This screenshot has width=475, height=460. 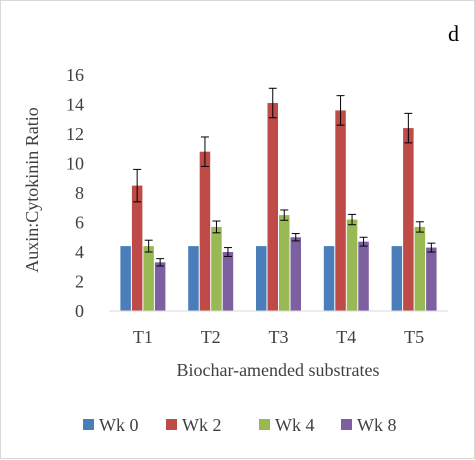 I want to click on legend-label: Wk 8, so click(x=377, y=425).